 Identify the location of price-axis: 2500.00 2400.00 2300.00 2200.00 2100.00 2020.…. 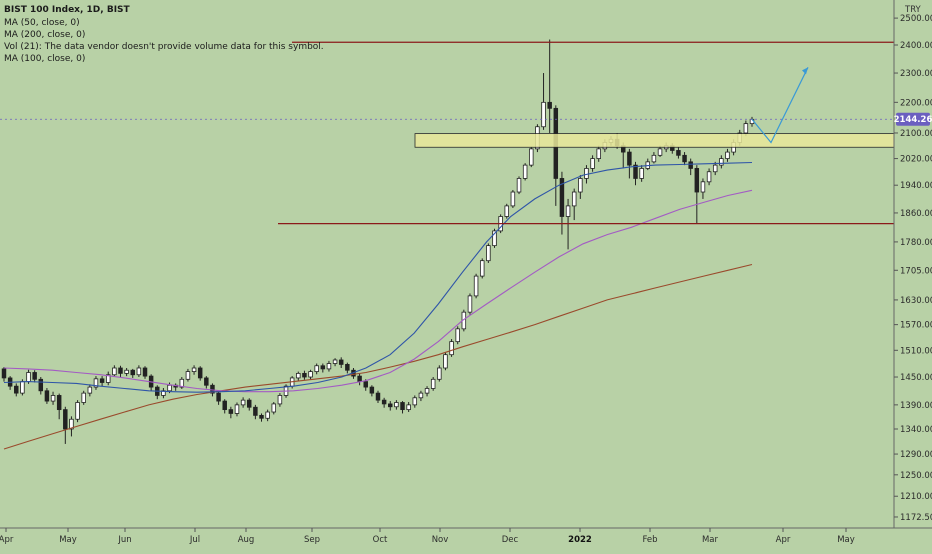
(913, 268).